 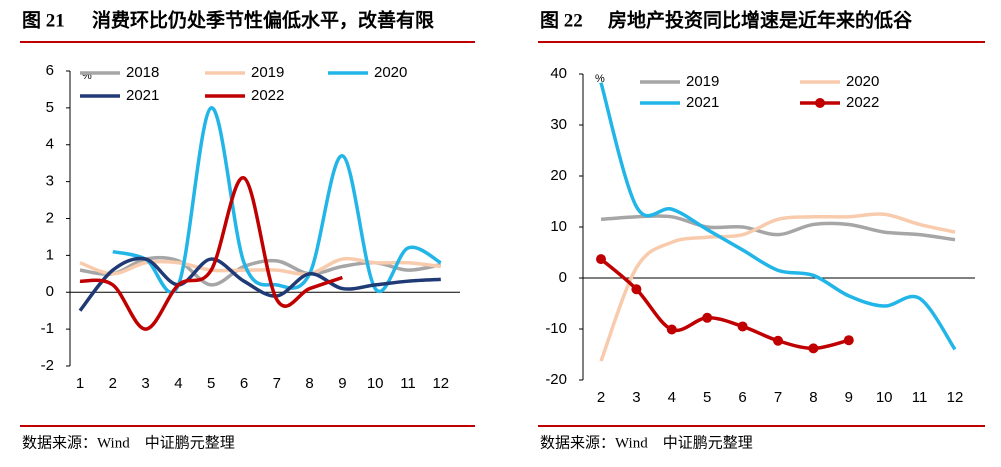 What do you see at coordinates (556, 328) in the screenshot?
I see `y-tick-label: -10` at bounding box center [556, 328].